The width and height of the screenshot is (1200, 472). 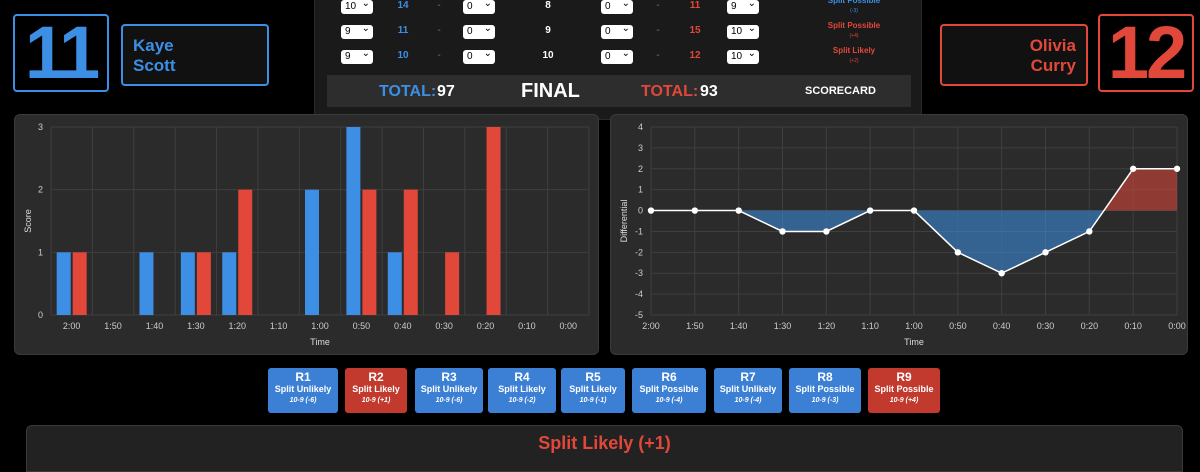 I want to click on row-verdict: Split Likely (+2), so click(x=854, y=56).